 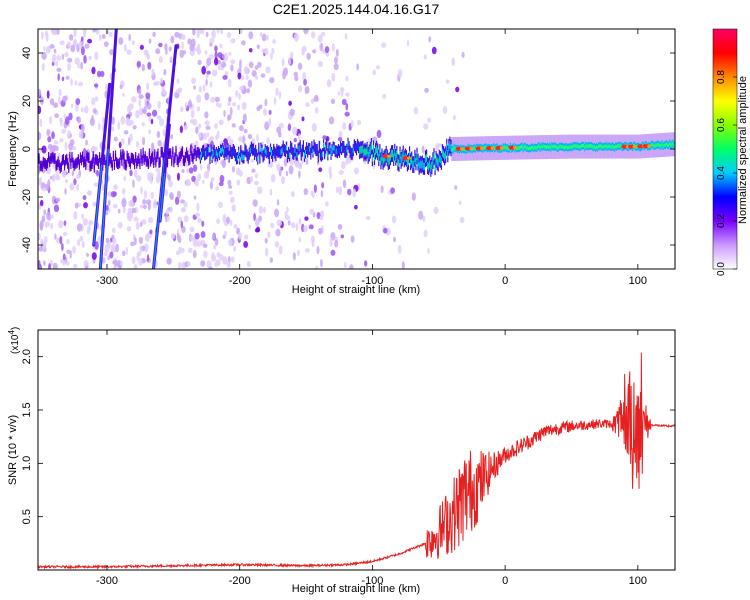 I want to click on x-tick-label: -200, so click(x=240, y=581).